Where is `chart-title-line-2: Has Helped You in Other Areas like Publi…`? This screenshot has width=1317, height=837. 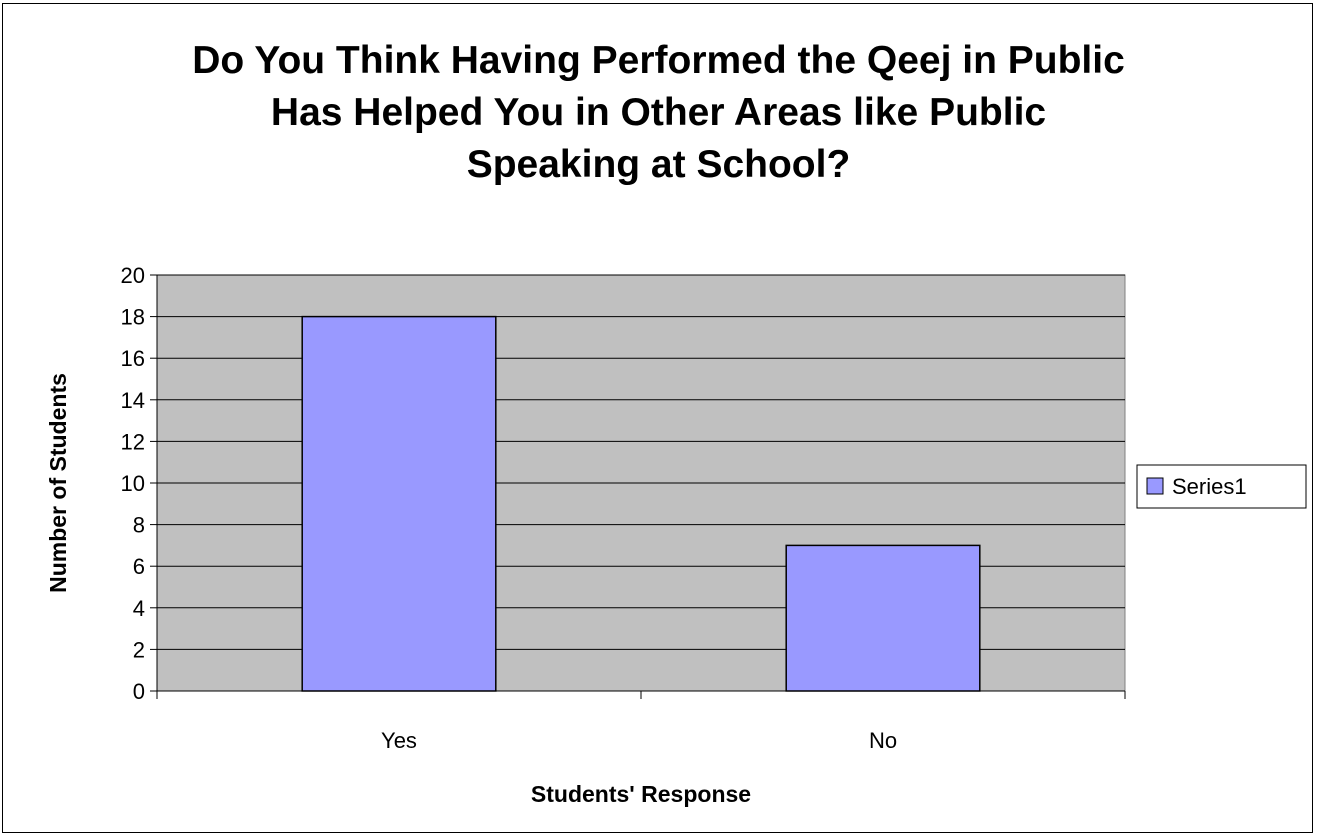
chart-title-line-2: Has Helped You in Other Areas like Publi… is located at coordinates (658, 112).